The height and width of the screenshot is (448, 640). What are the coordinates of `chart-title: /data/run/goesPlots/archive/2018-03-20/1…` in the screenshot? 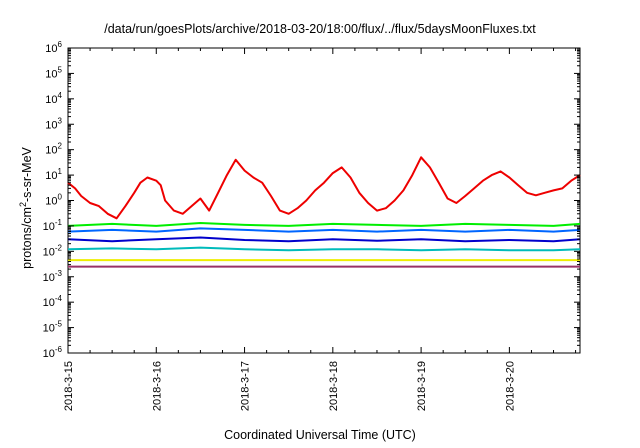 It's located at (320, 29).